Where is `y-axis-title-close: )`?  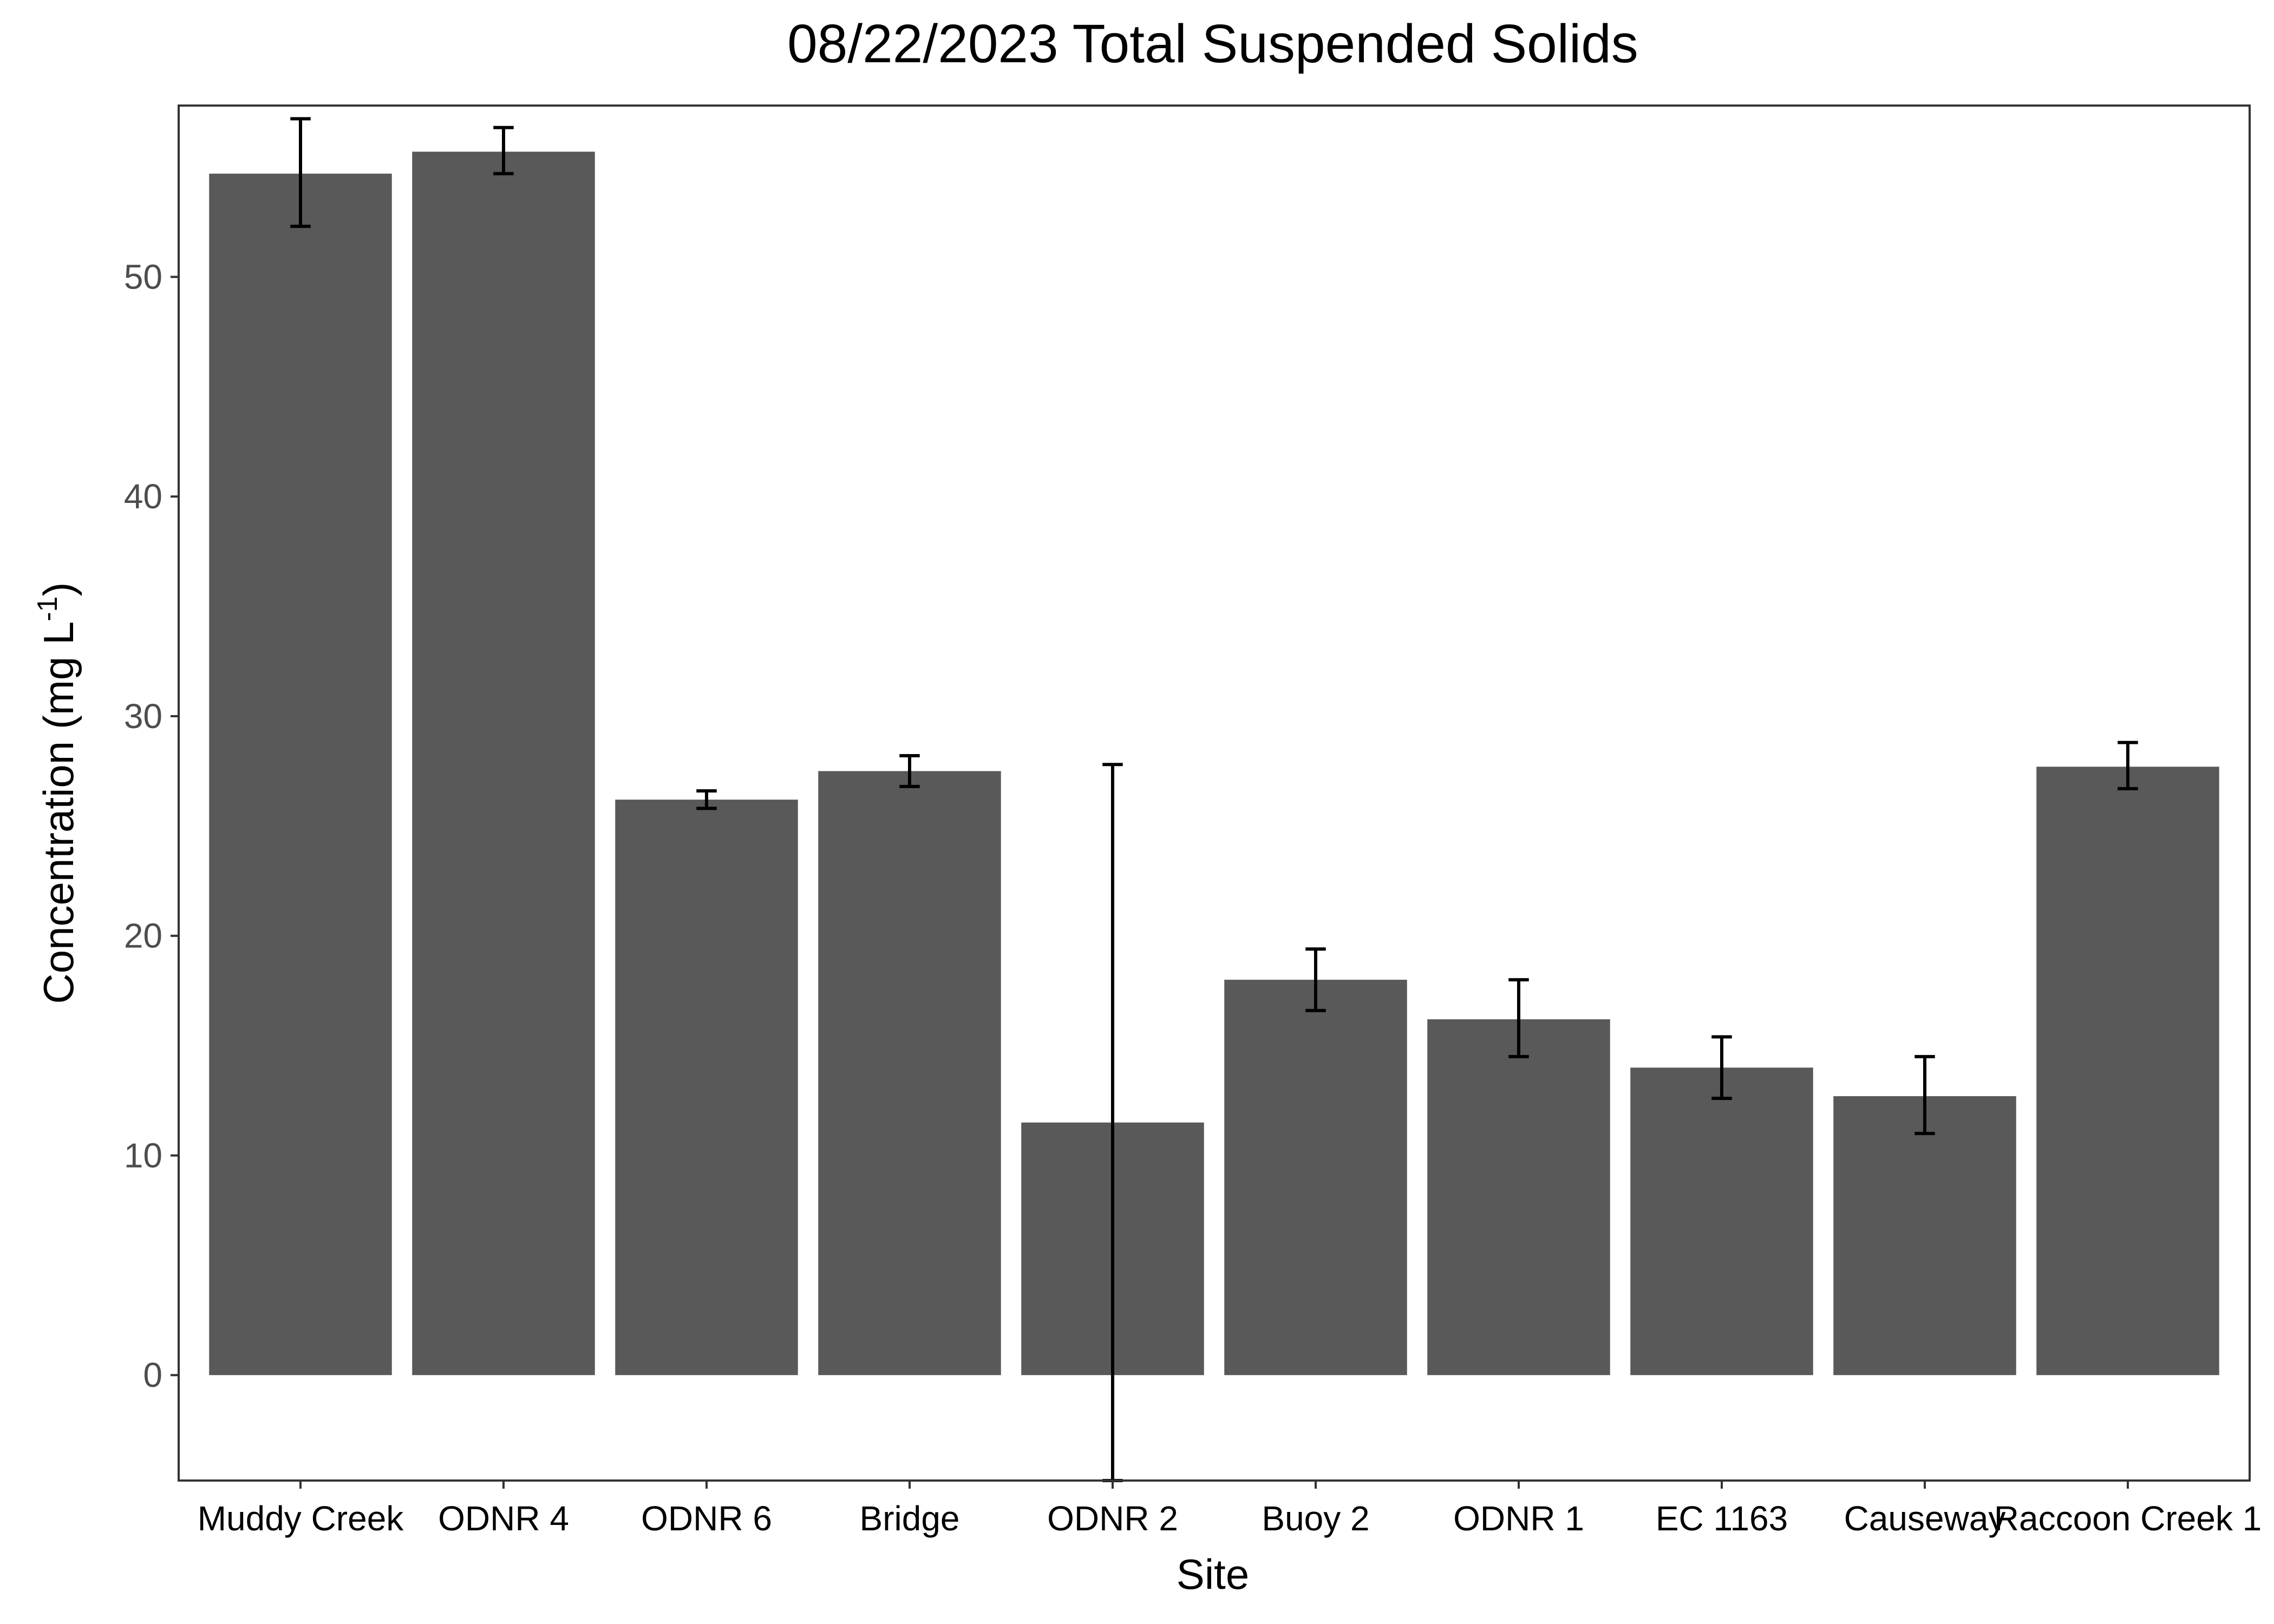 y-axis-title-close: ) is located at coordinates (59, 589).